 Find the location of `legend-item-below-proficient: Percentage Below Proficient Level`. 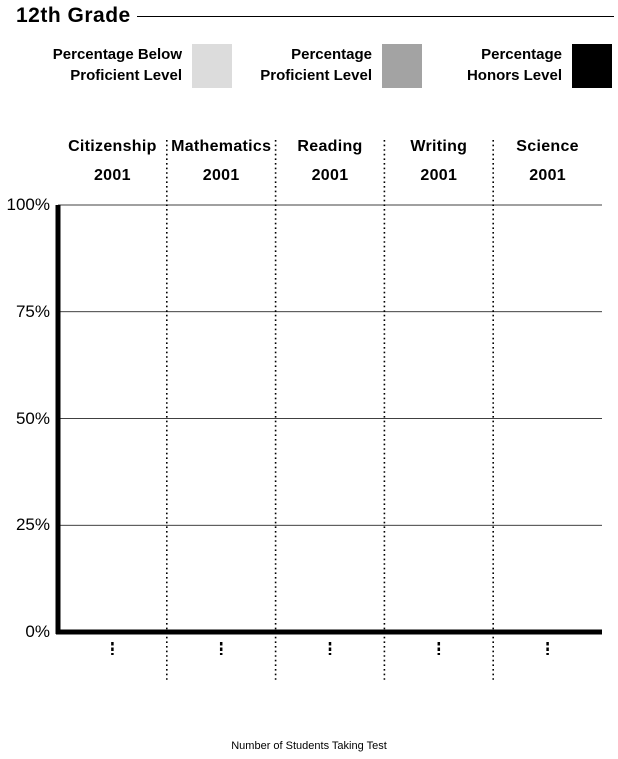

legend-item-below-proficient: Percentage Below Proficient Level is located at coordinates (138, 66).